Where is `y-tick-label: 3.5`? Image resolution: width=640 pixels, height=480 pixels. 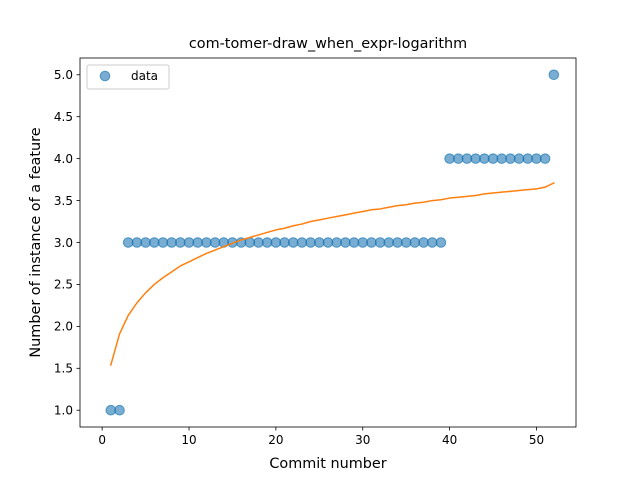 y-tick-label: 3.5 is located at coordinates (63, 201).